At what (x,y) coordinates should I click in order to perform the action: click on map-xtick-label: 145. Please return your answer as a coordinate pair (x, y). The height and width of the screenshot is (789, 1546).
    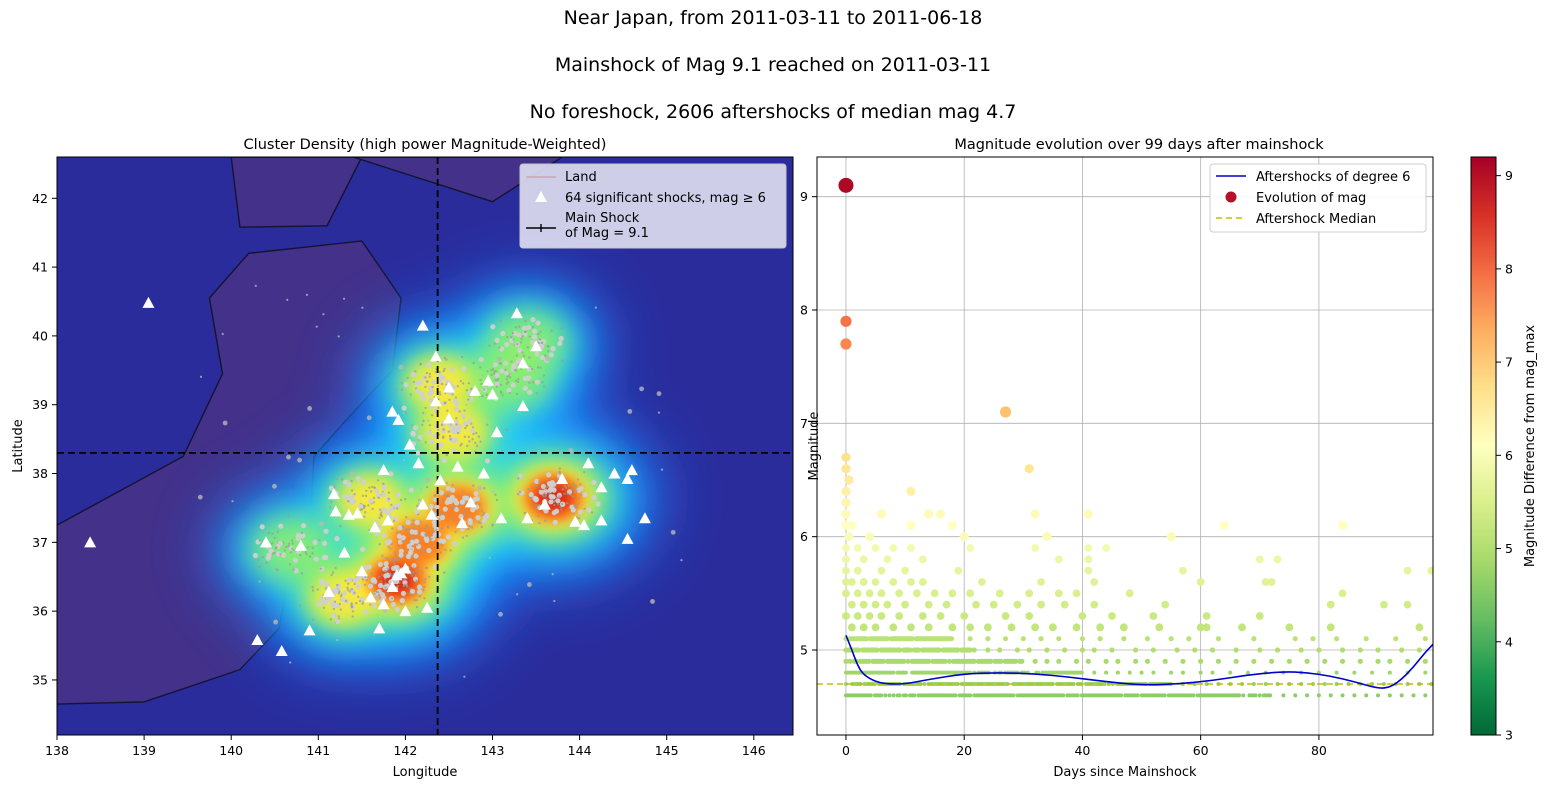
    Looking at the image, I should click on (667, 750).